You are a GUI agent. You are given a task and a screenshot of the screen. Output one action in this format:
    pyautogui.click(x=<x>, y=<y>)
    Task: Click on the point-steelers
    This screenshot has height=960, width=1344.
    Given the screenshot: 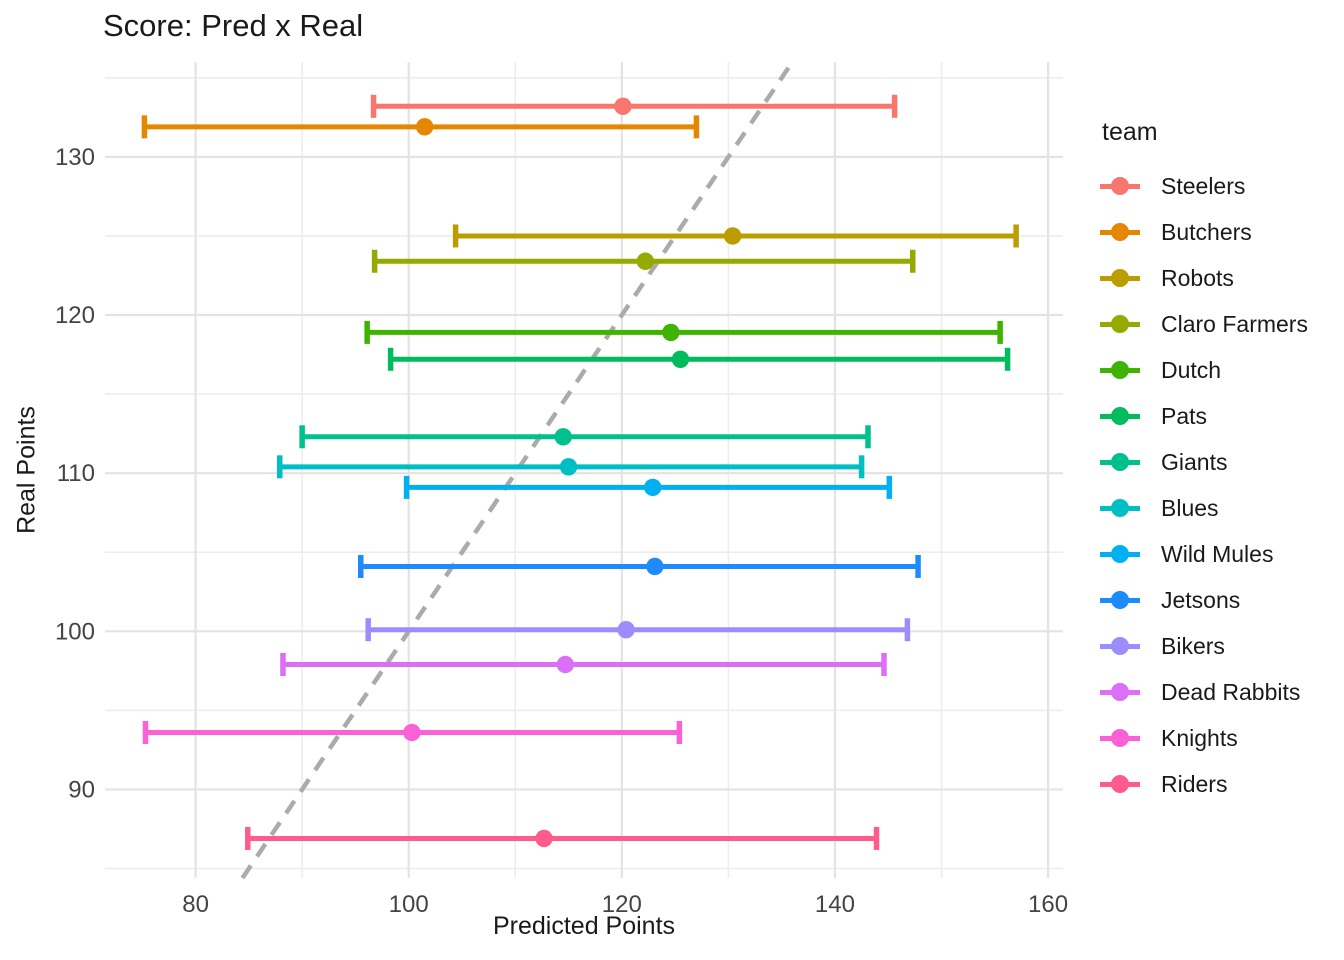 What is the action you would take?
    pyautogui.click(x=623, y=106)
    